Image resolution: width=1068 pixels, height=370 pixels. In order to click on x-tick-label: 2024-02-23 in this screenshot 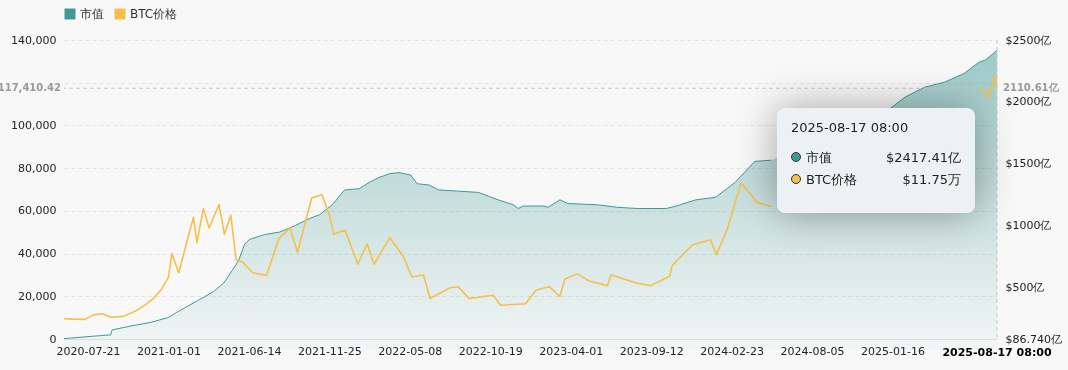, I will do `click(732, 351)`.